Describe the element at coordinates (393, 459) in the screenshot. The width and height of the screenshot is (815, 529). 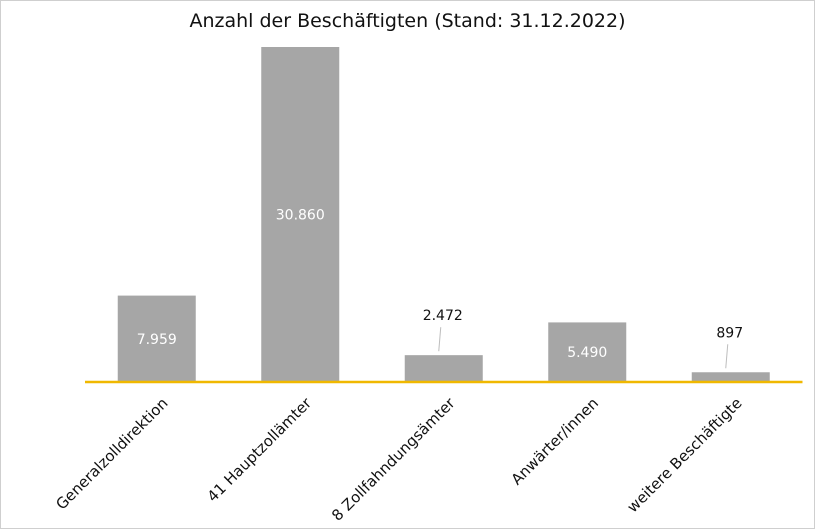
I see `category-label-3: 8 Zollfahndungsämter` at that location.